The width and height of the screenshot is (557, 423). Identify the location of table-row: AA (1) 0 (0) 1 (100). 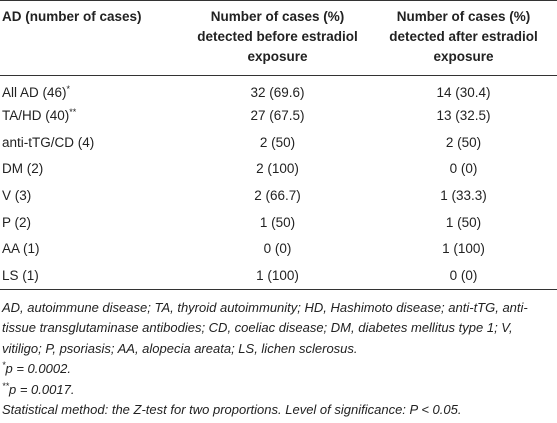
(278, 249).